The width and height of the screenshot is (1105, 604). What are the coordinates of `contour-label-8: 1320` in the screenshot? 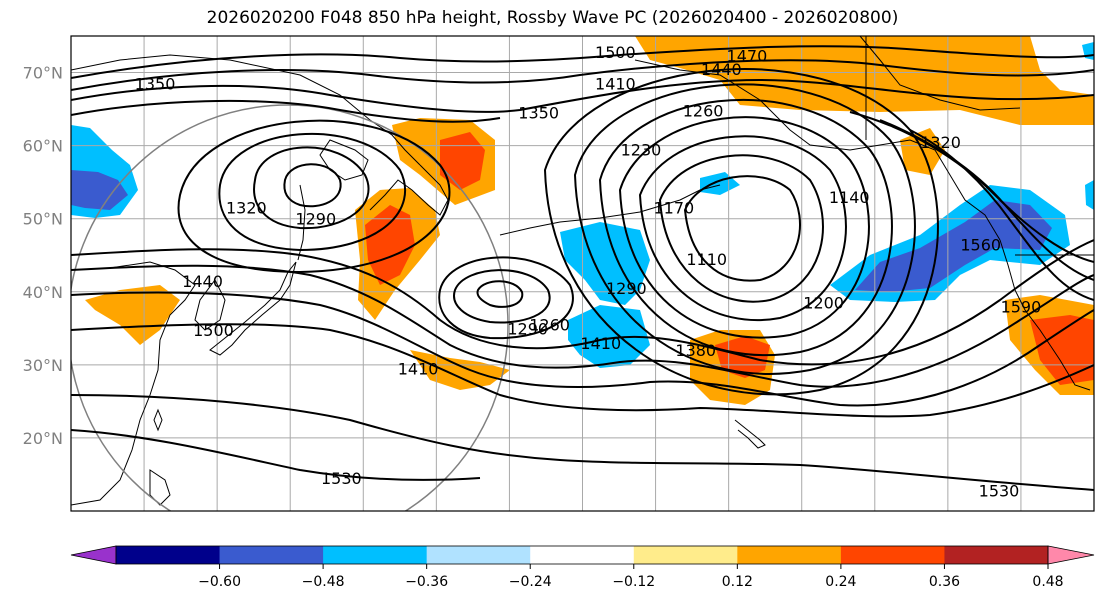 It's located at (940, 142).